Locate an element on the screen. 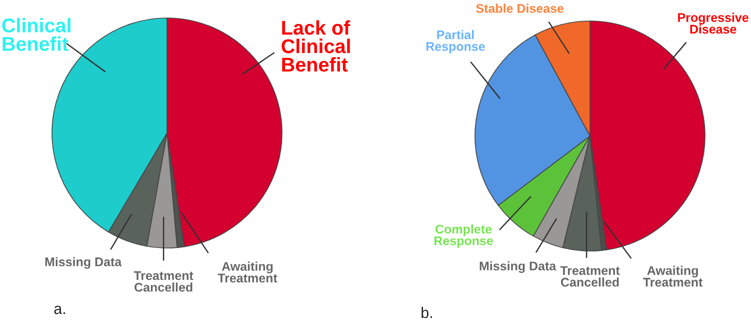 The height and width of the screenshot is (328, 751). text: a. is located at coordinates (59, 310).